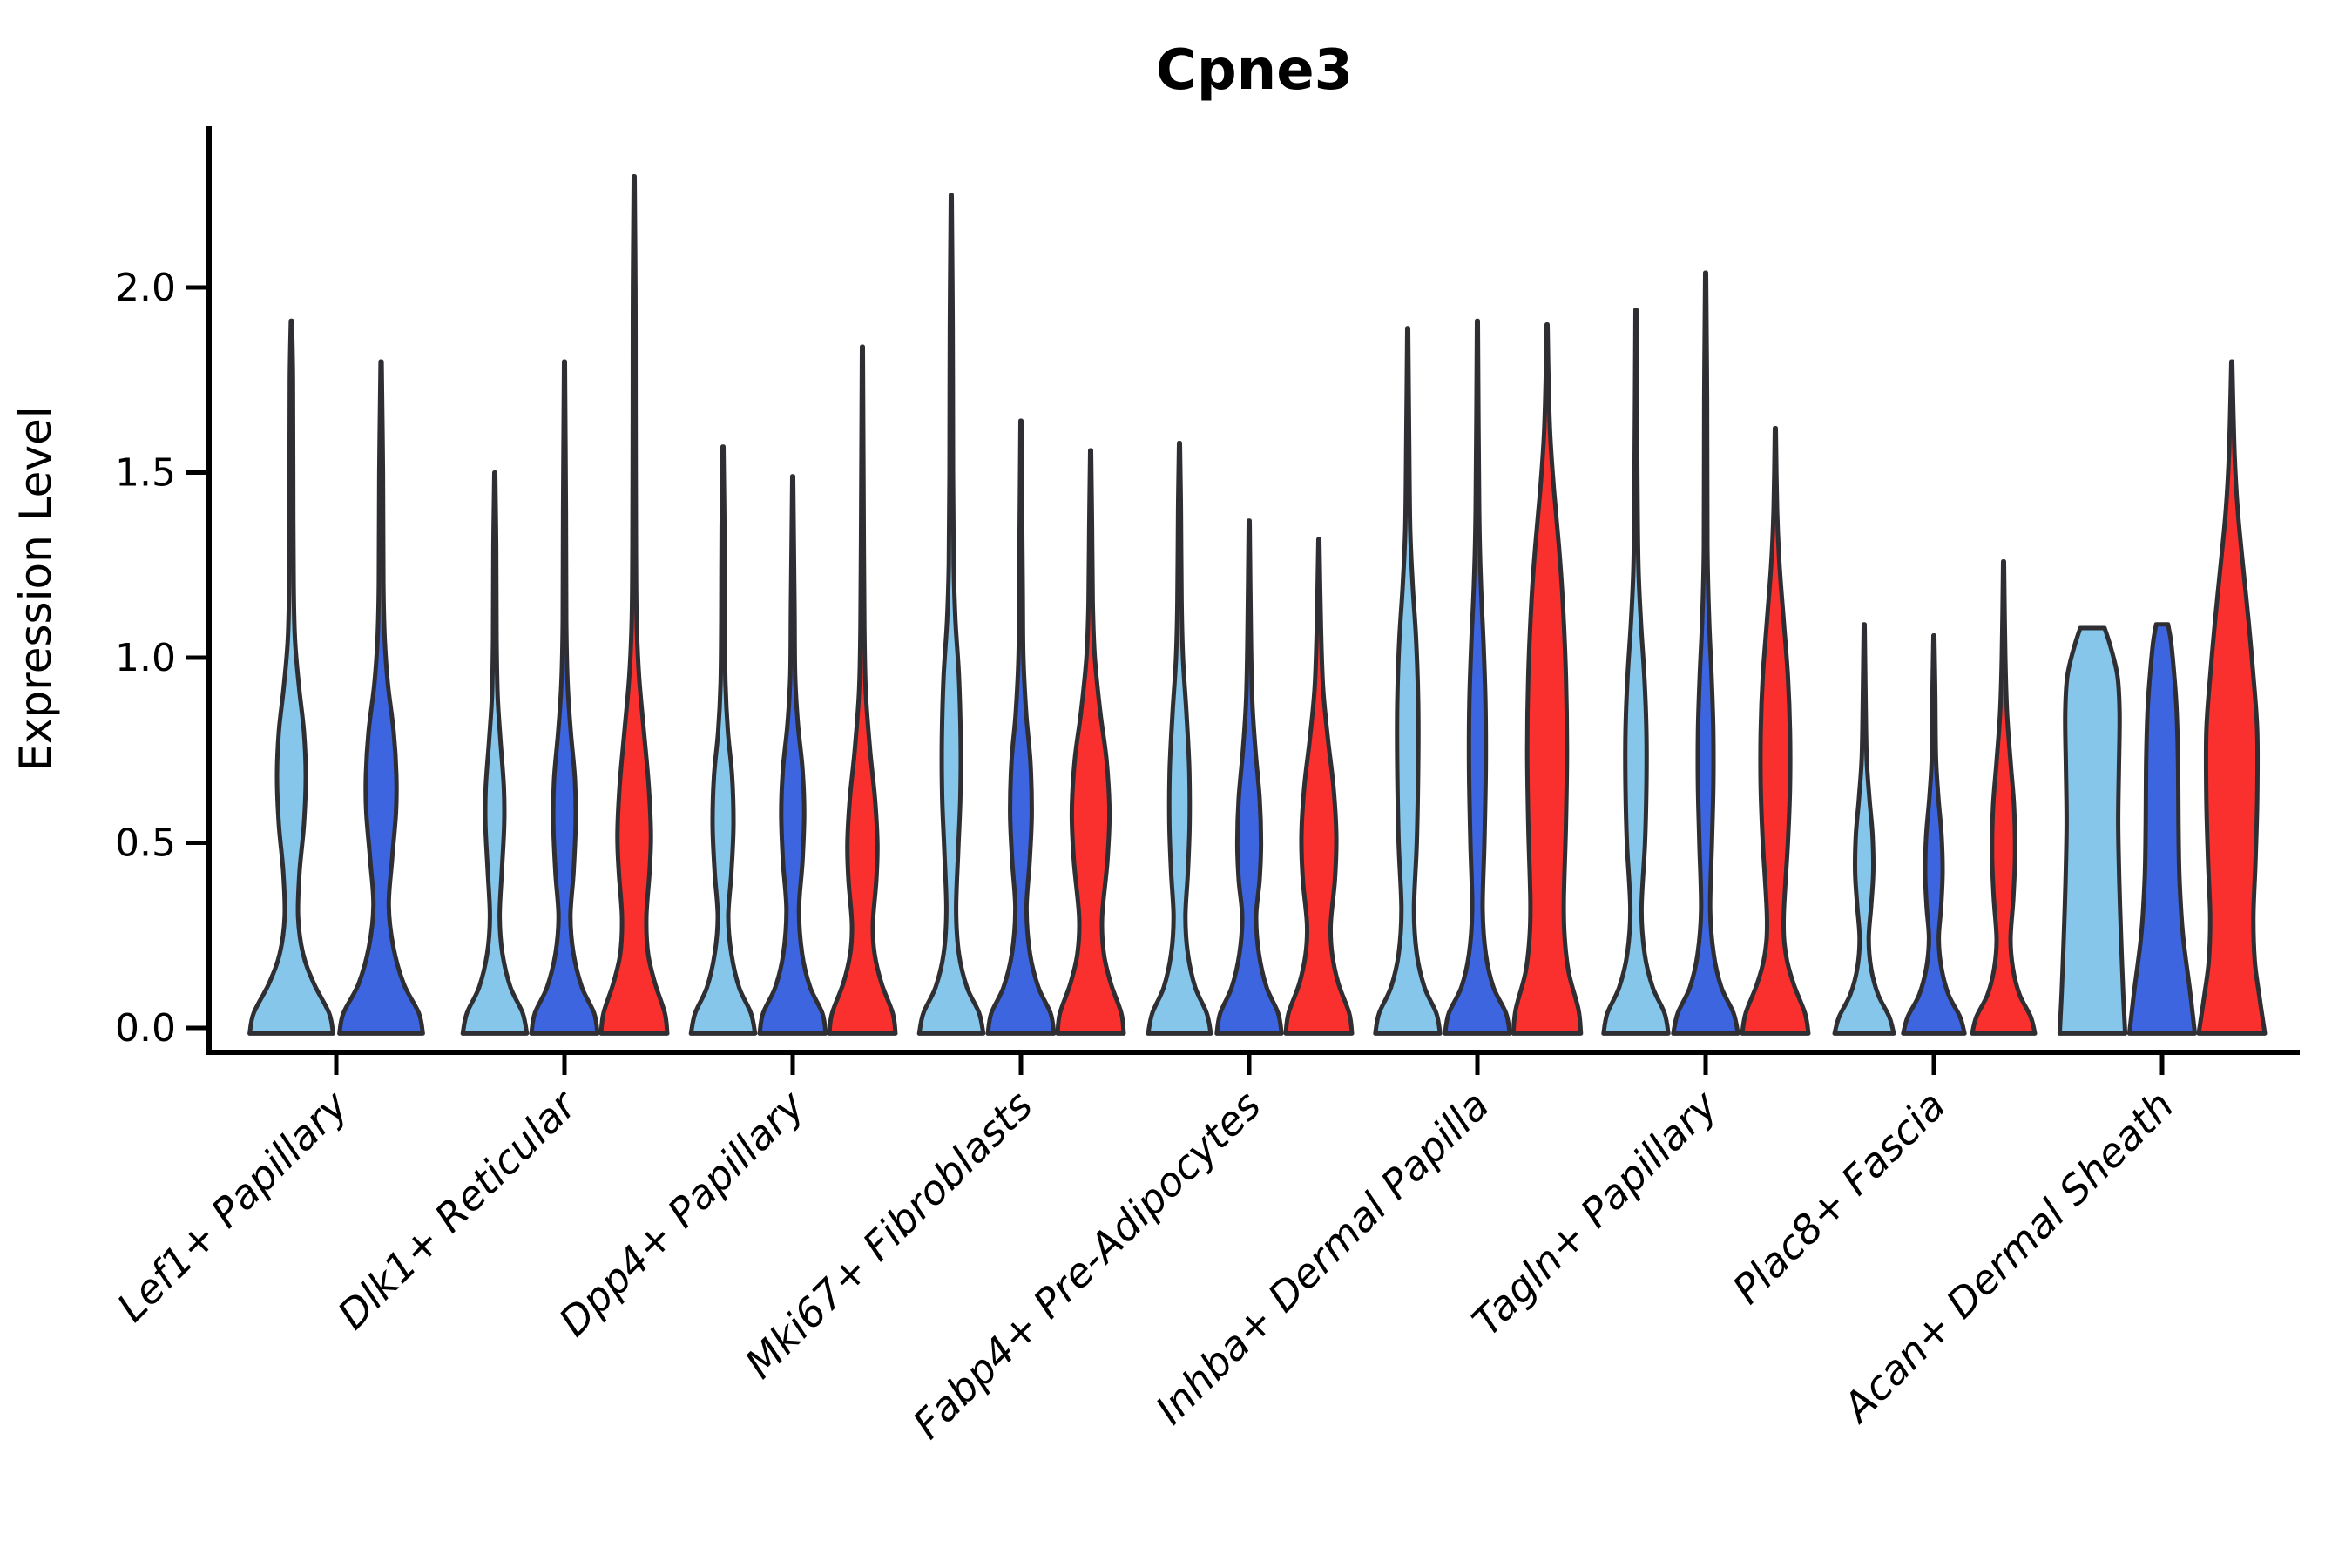 This screenshot has height=1568, width=2352. What do you see at coordinates (145, 1028) in the screenshot?
I see `y-tick-label: 0.0` at bounding box center [145, 1028].